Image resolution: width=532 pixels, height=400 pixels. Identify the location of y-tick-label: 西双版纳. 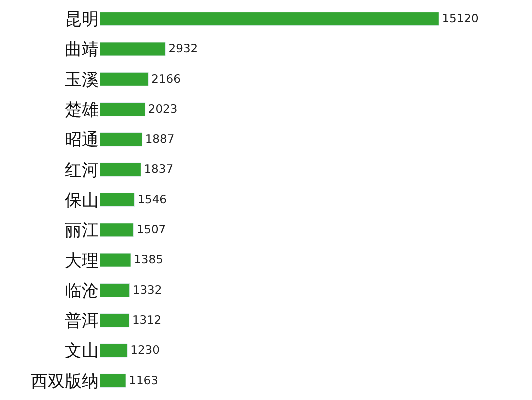
(65, 382).